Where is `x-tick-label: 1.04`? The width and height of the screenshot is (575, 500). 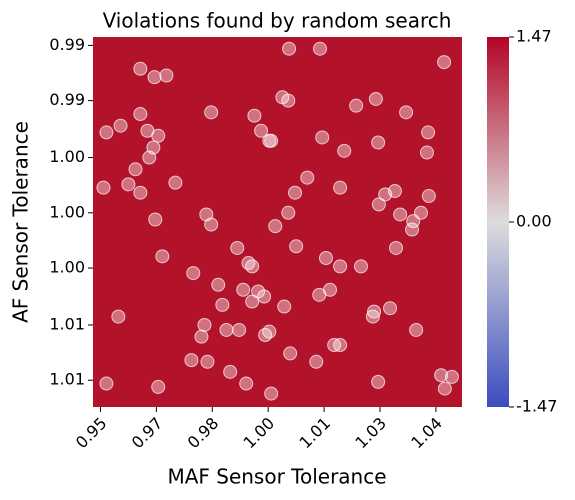
x-tick-label: 1.04 is located at coordinates (426, 433).